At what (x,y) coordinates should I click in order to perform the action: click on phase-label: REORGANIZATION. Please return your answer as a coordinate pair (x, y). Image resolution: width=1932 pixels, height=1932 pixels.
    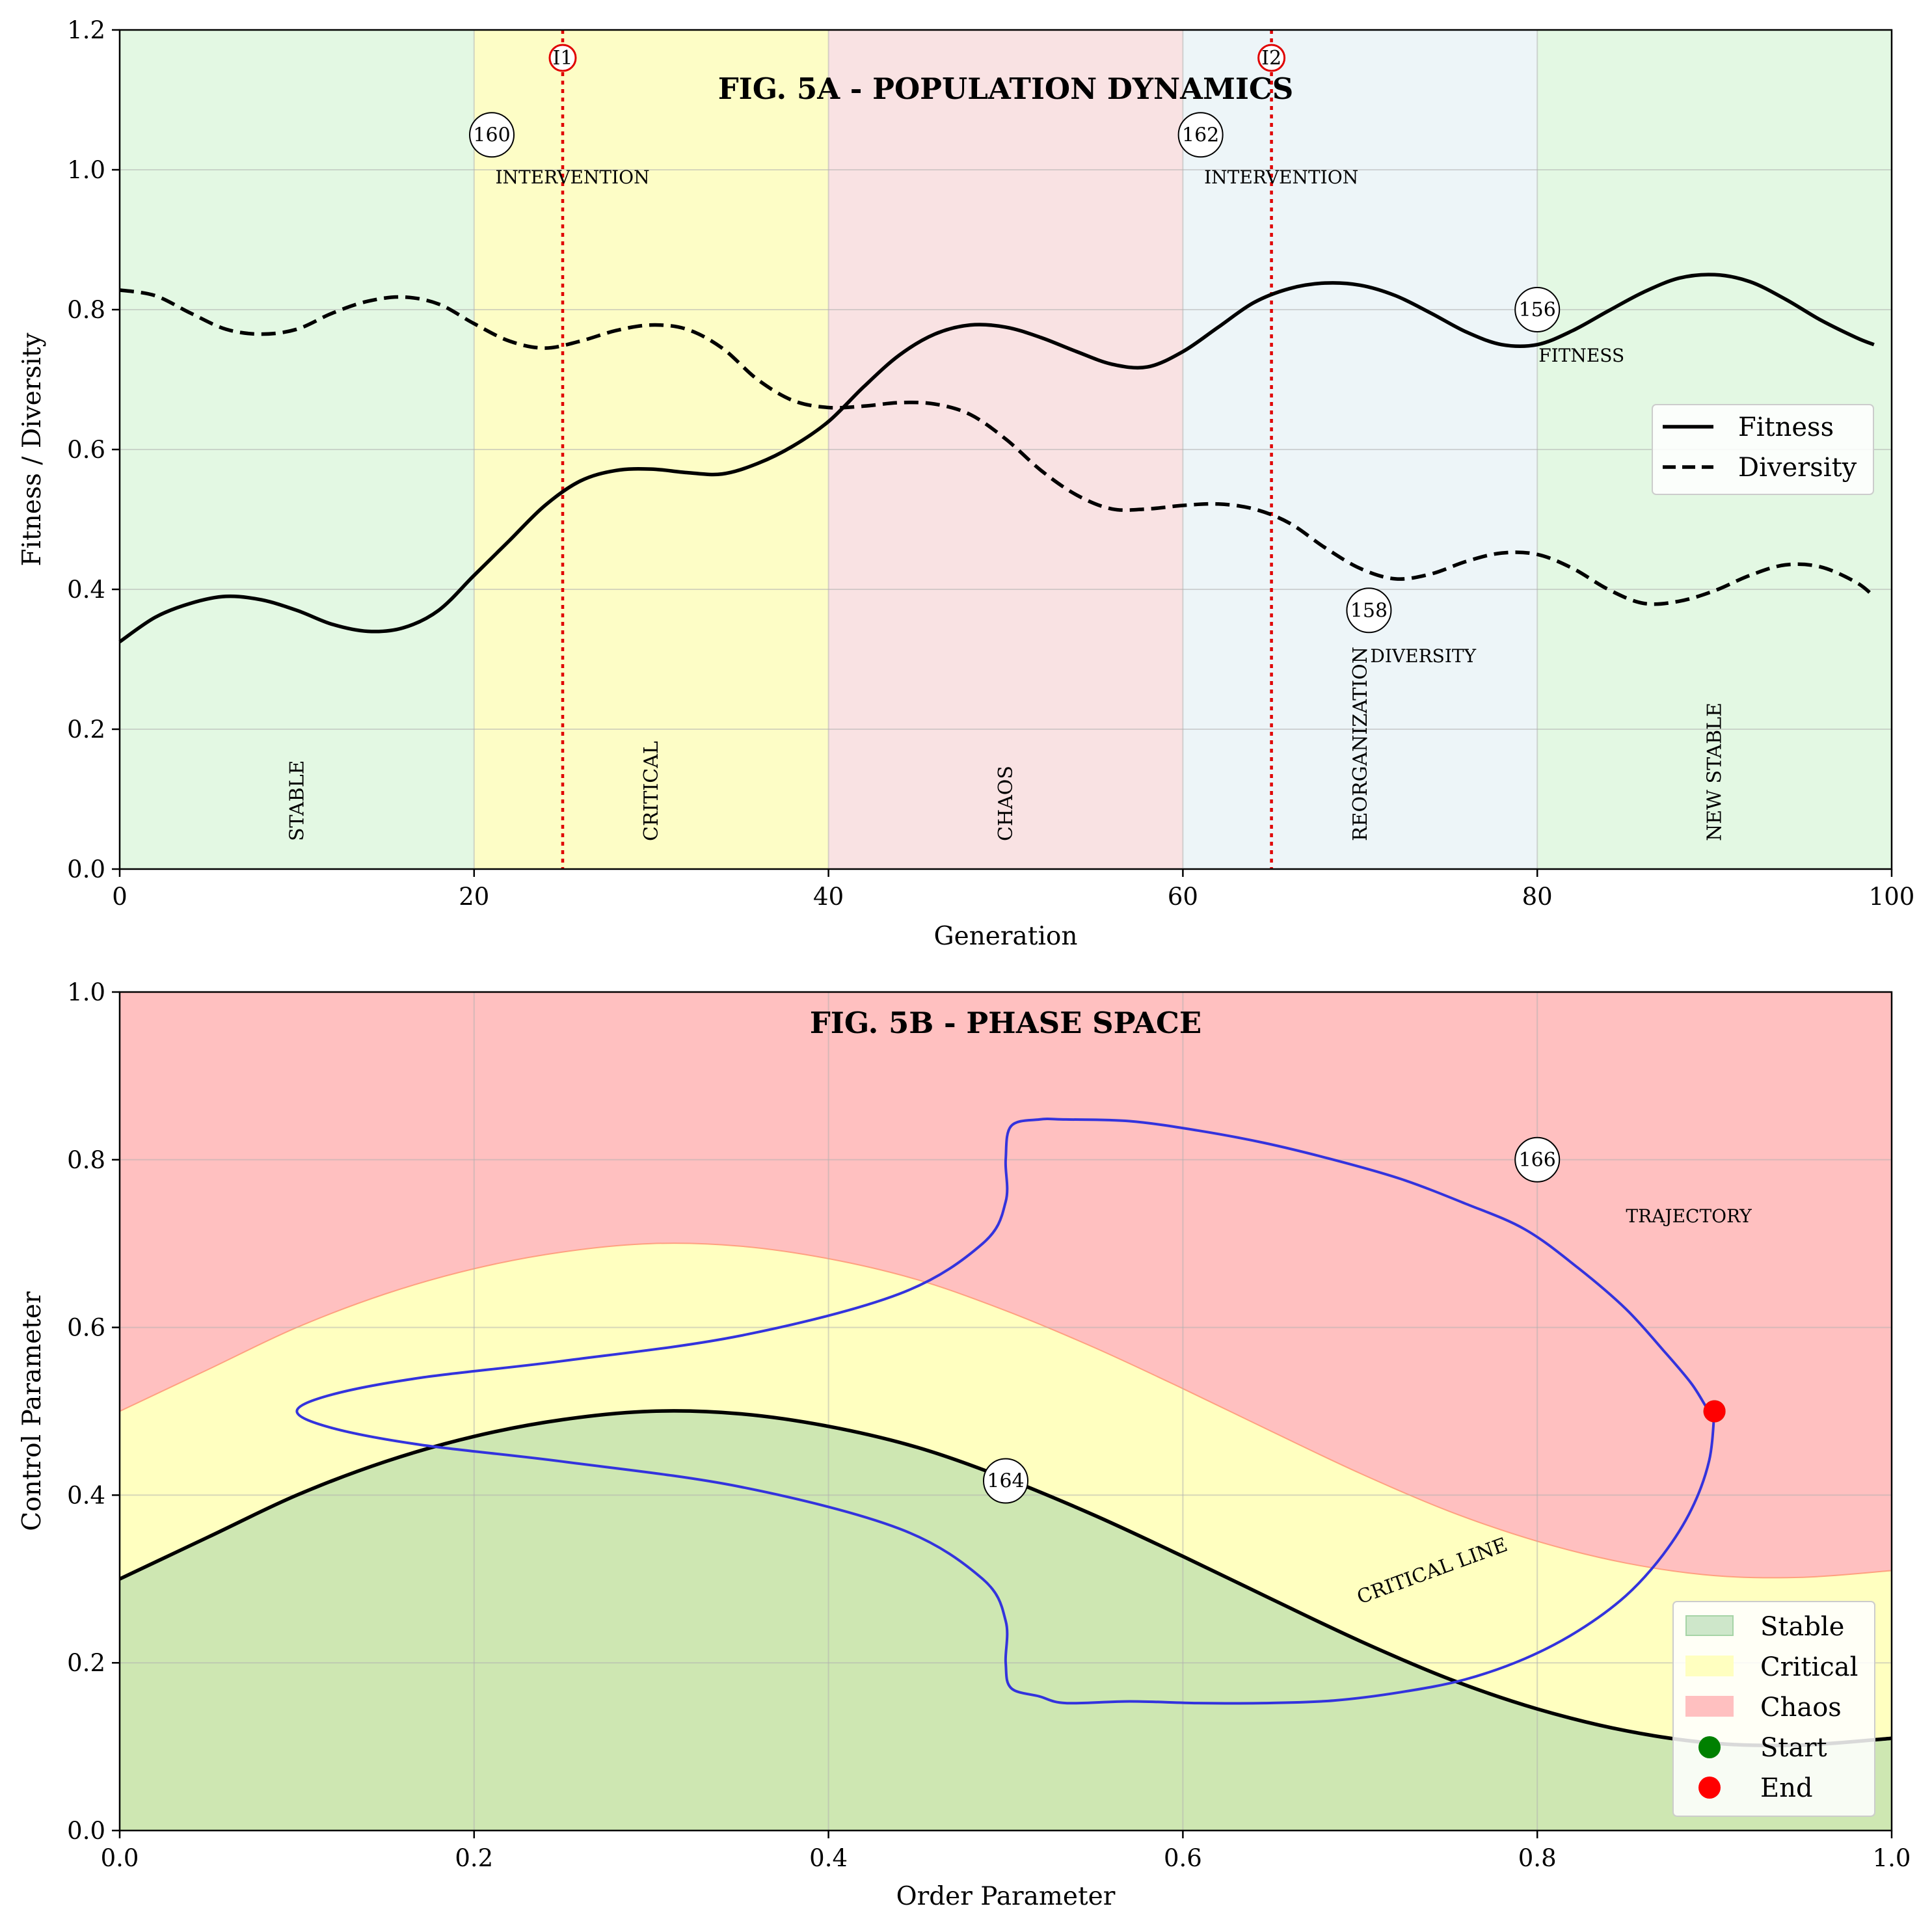
    Looking at the image, I should click on (1360, 744).